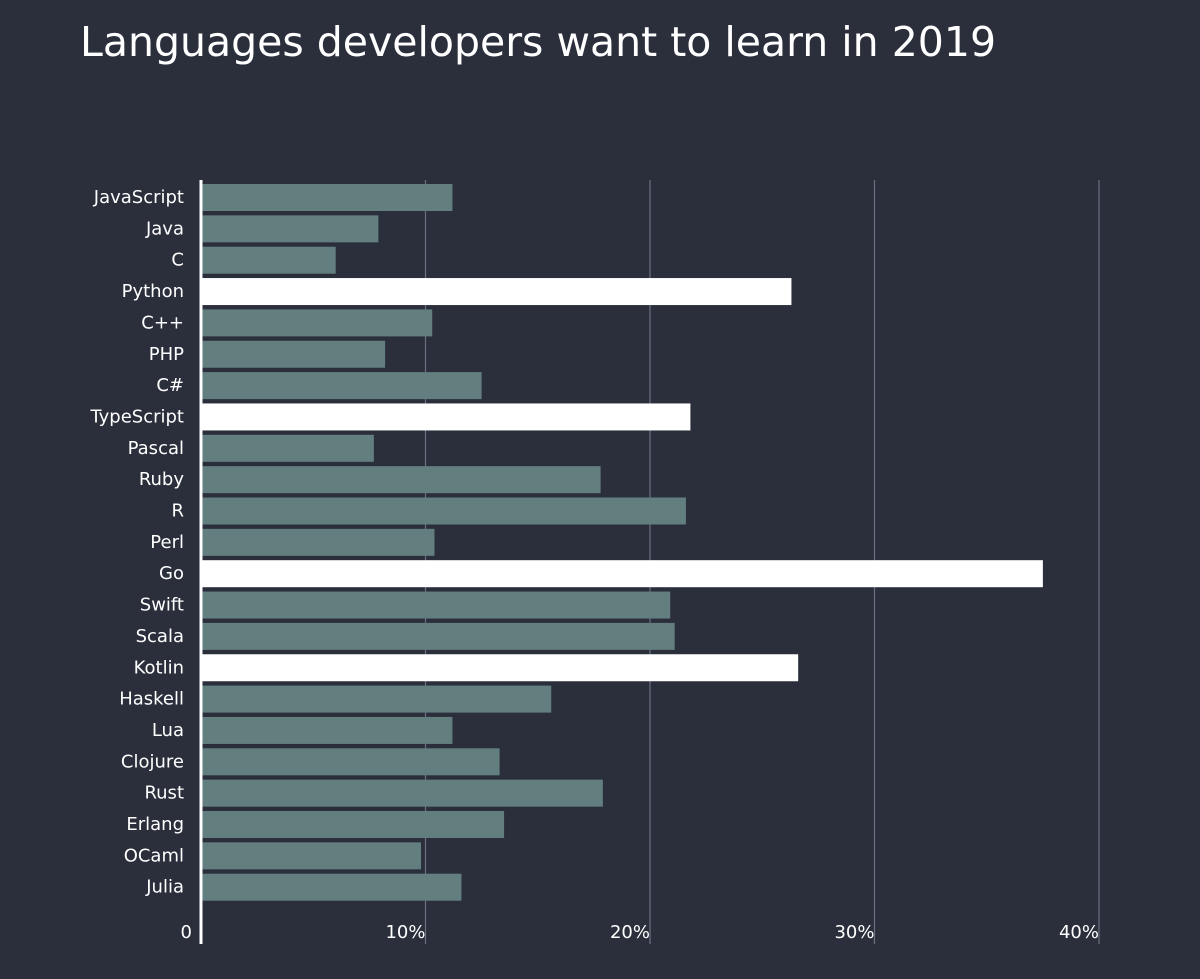 The image size is (1200, 979). Describe the element at coordinates (136, 416) in the screenshot. I see `category-label: TypeScript` at that location.